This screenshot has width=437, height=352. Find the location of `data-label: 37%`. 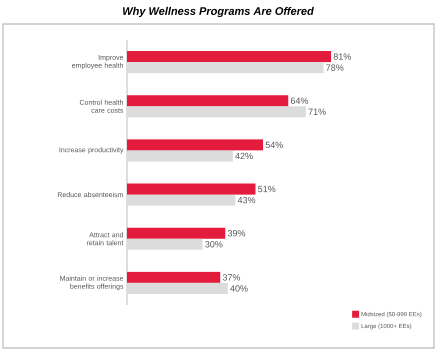

data-label: 37% is located at coordinates (231, 277).